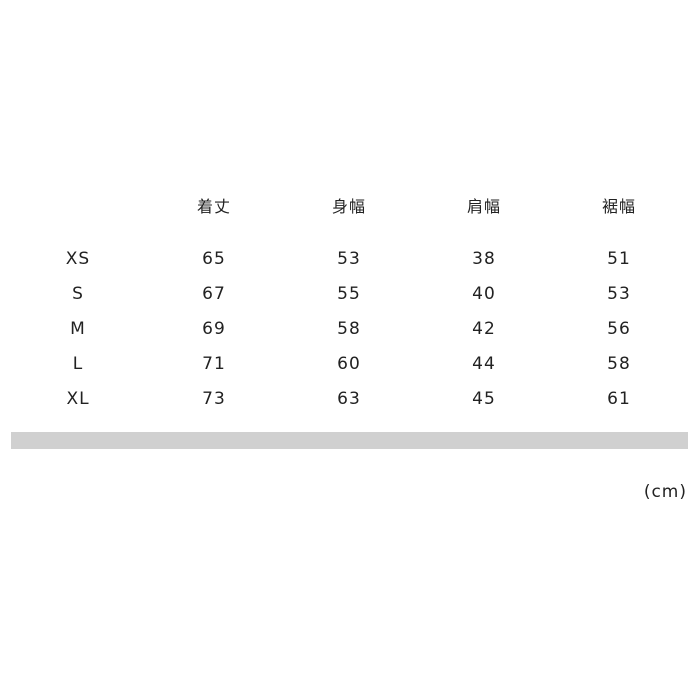 The width and height of the screenshot is (700, 700). I want to click on table-cell: 51, so click(619, 259).